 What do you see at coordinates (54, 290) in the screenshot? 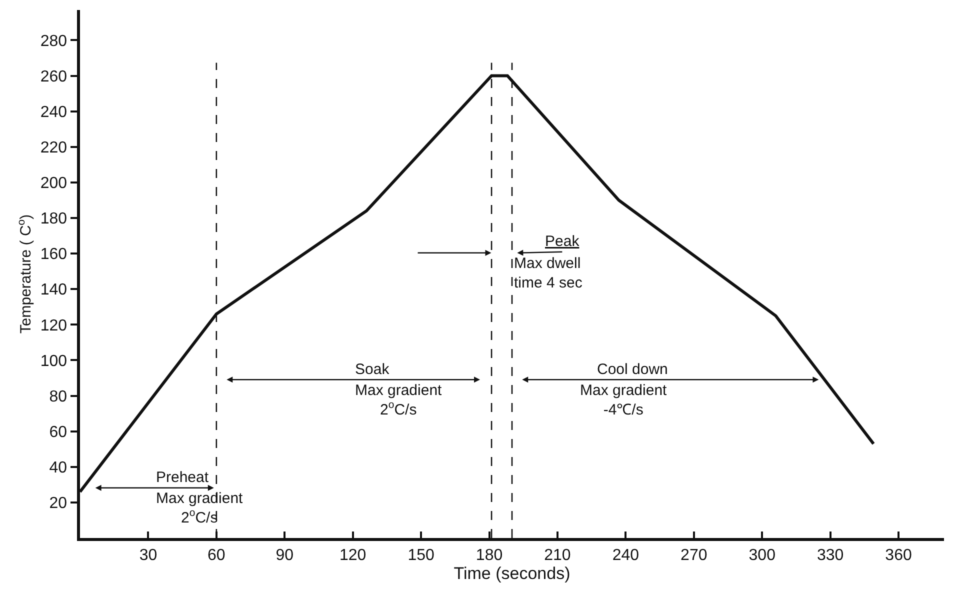
I see `y-tick-label: 140` at bounding box center [54, 290].